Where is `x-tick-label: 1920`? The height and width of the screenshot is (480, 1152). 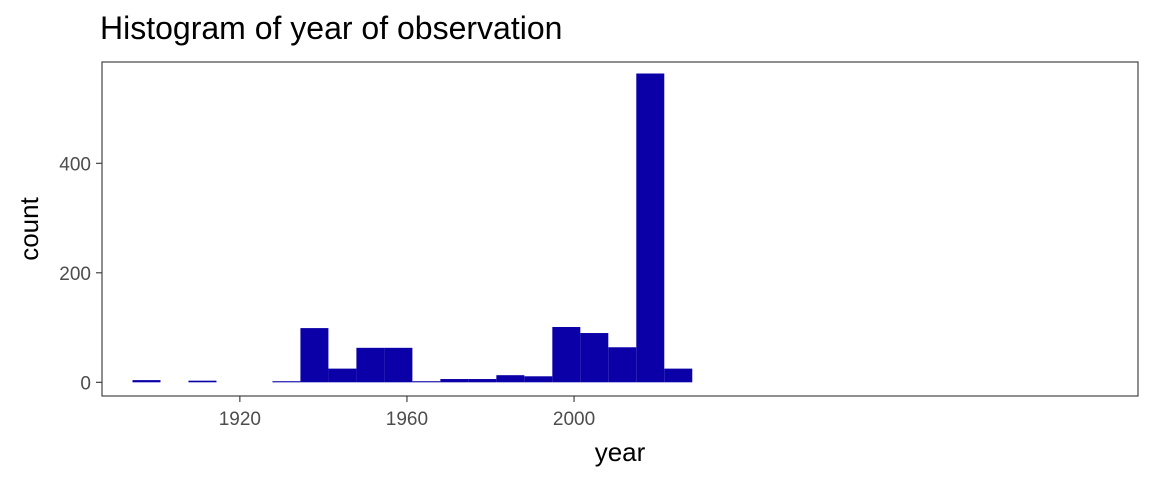 x-tick-label: 1920 is located at coordinates (240, 419).